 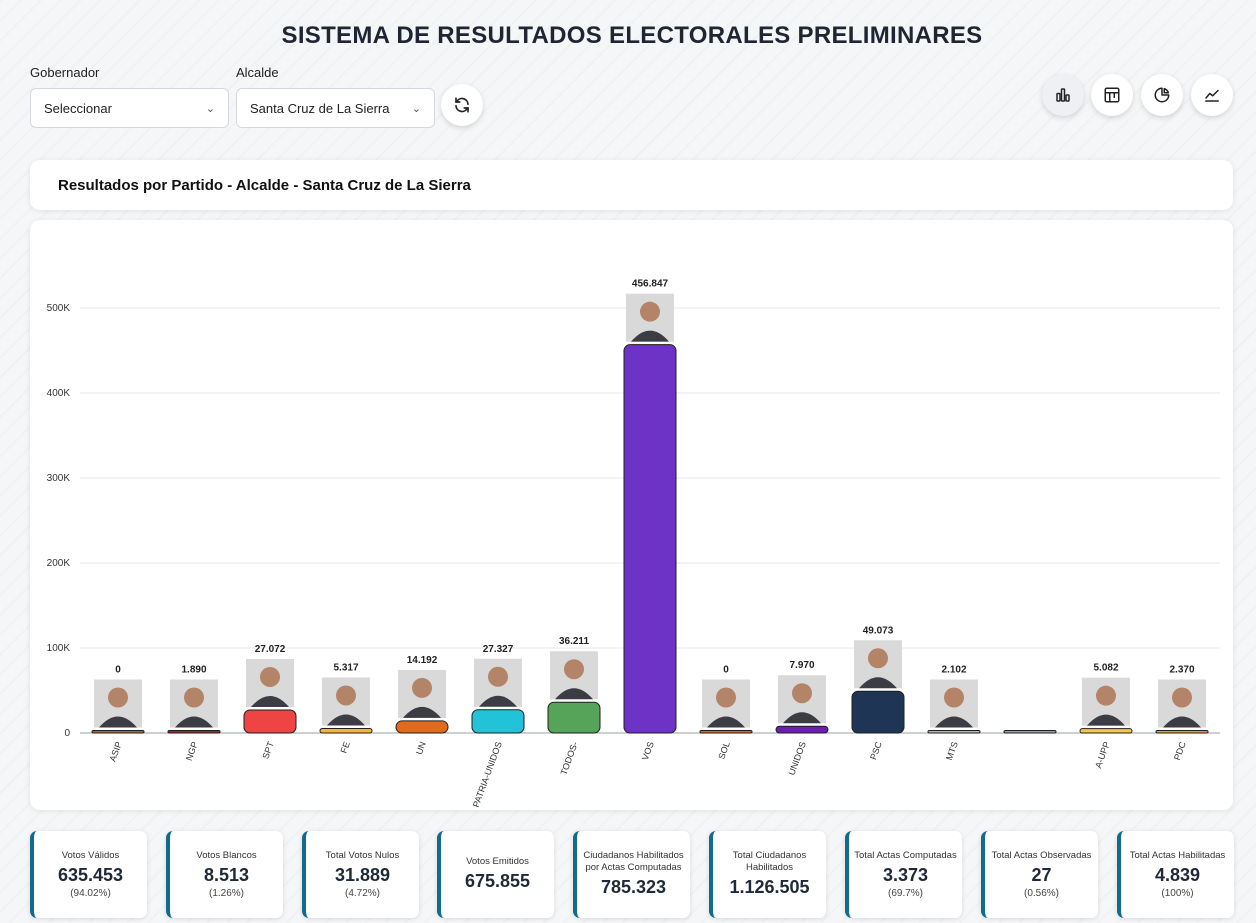 I want to click on data-label: 2.102, so click(x=953, y=670).